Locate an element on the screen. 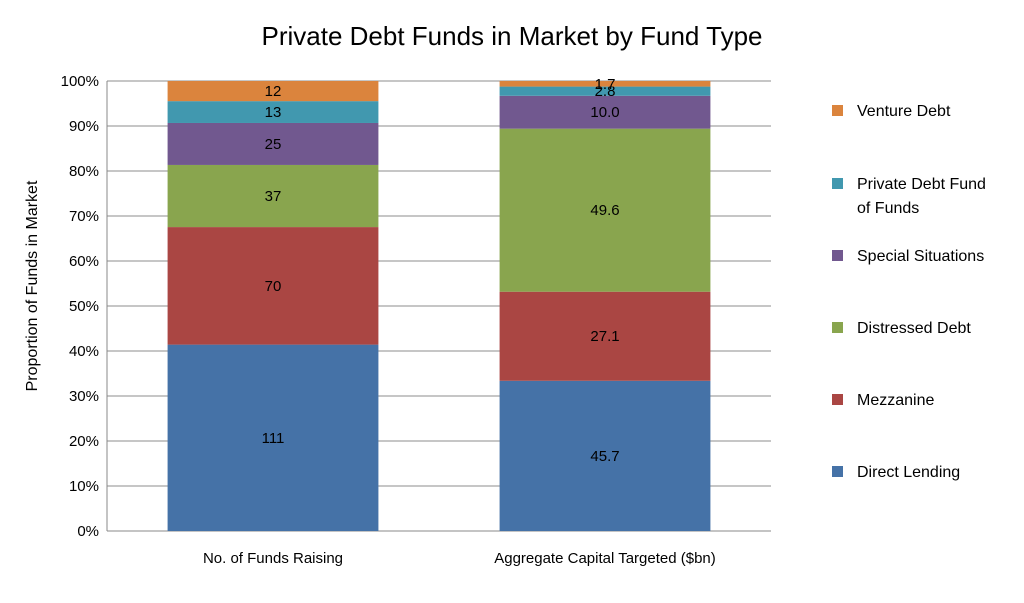 This screenshot has height=603, width=1024. legend-label-direct-lending: Direct Lending is located at coordinates (908, 472).